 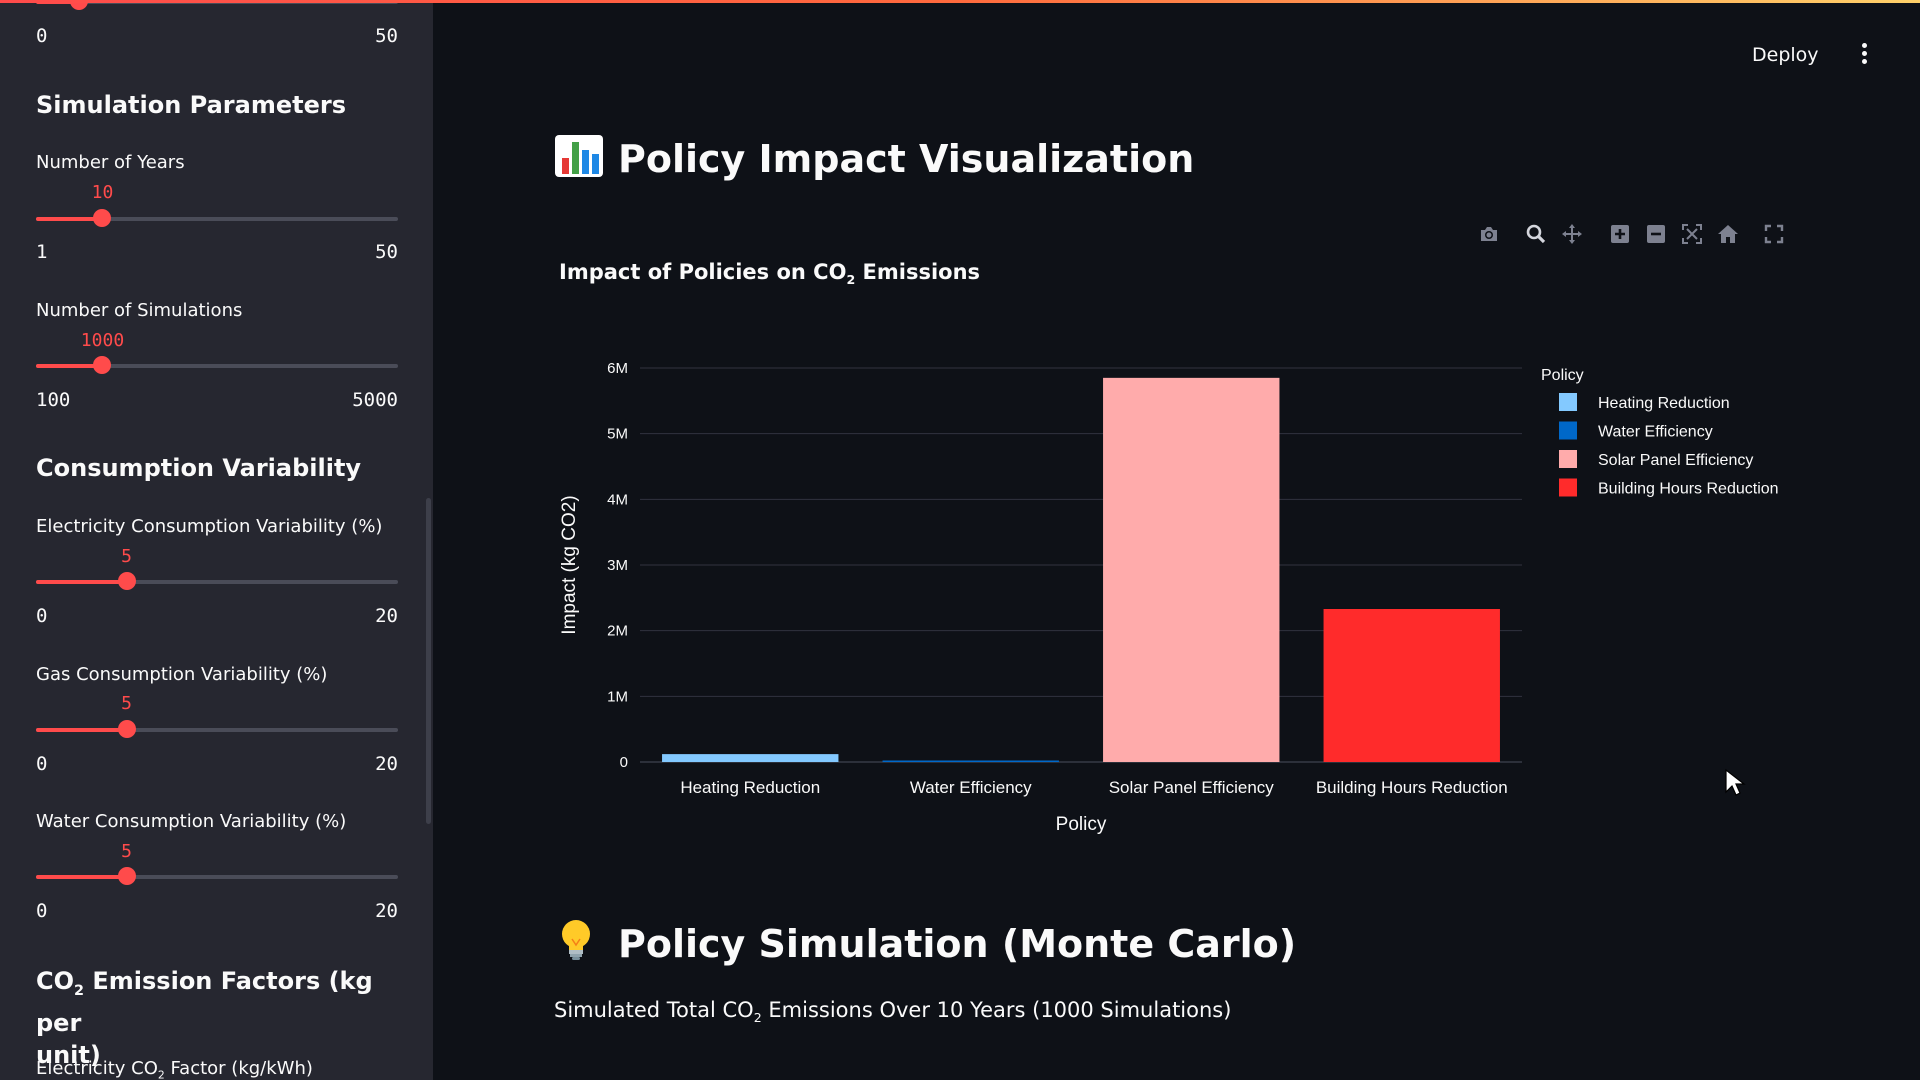 What do you see at coordinates (217, 876) in the screenshot?
I see `water-variability-slider-track` at bounding box center [217, 876].